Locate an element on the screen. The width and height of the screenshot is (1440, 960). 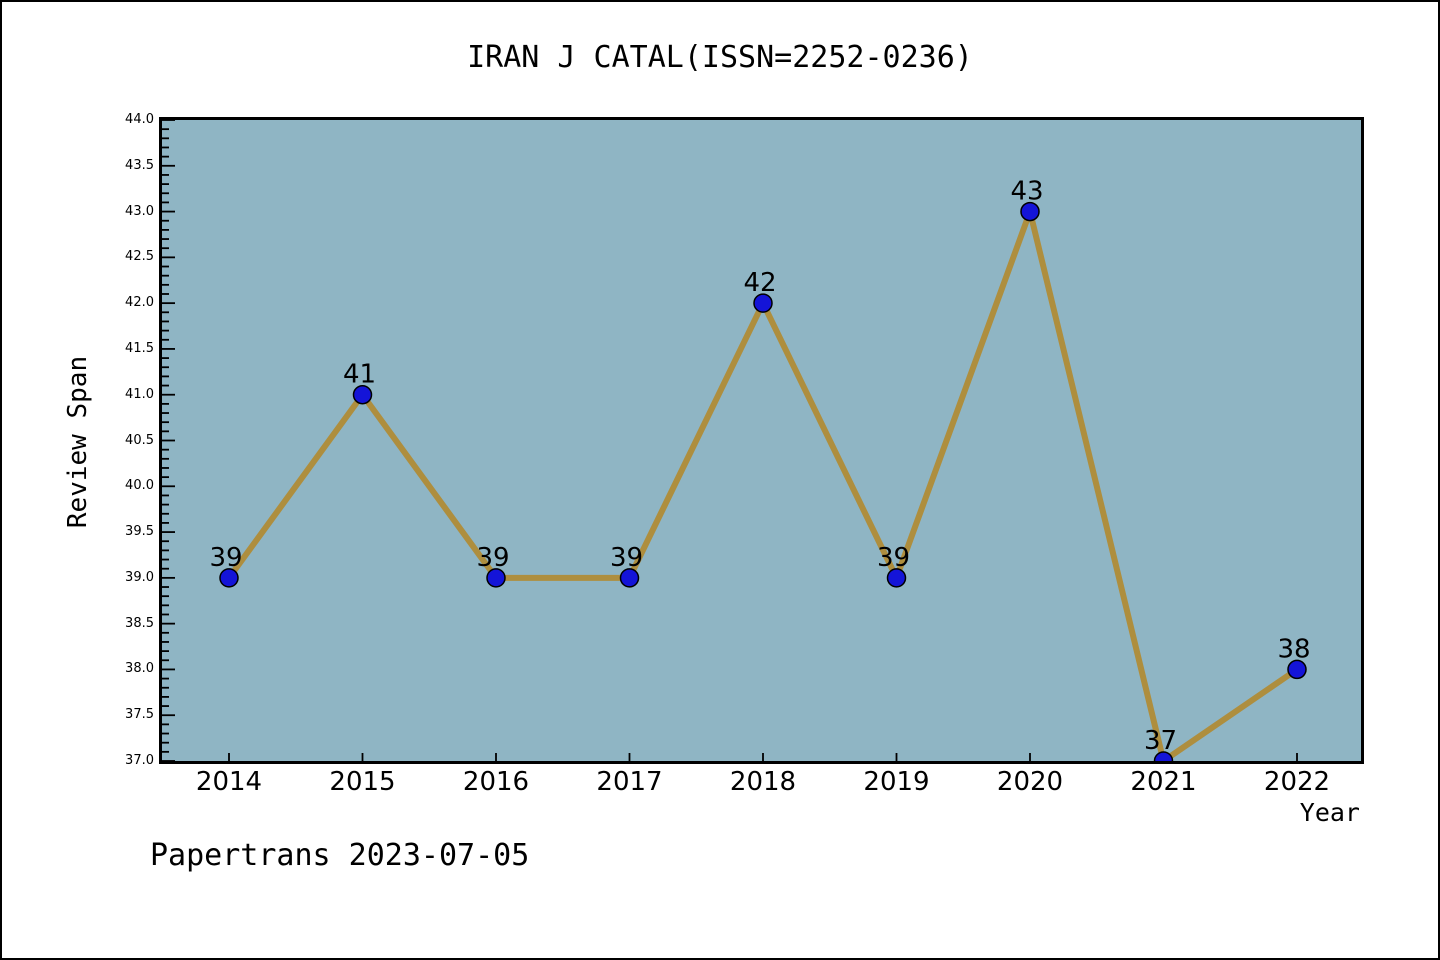
y-tick-label: 37.0 is located at coordinates (139, 760).